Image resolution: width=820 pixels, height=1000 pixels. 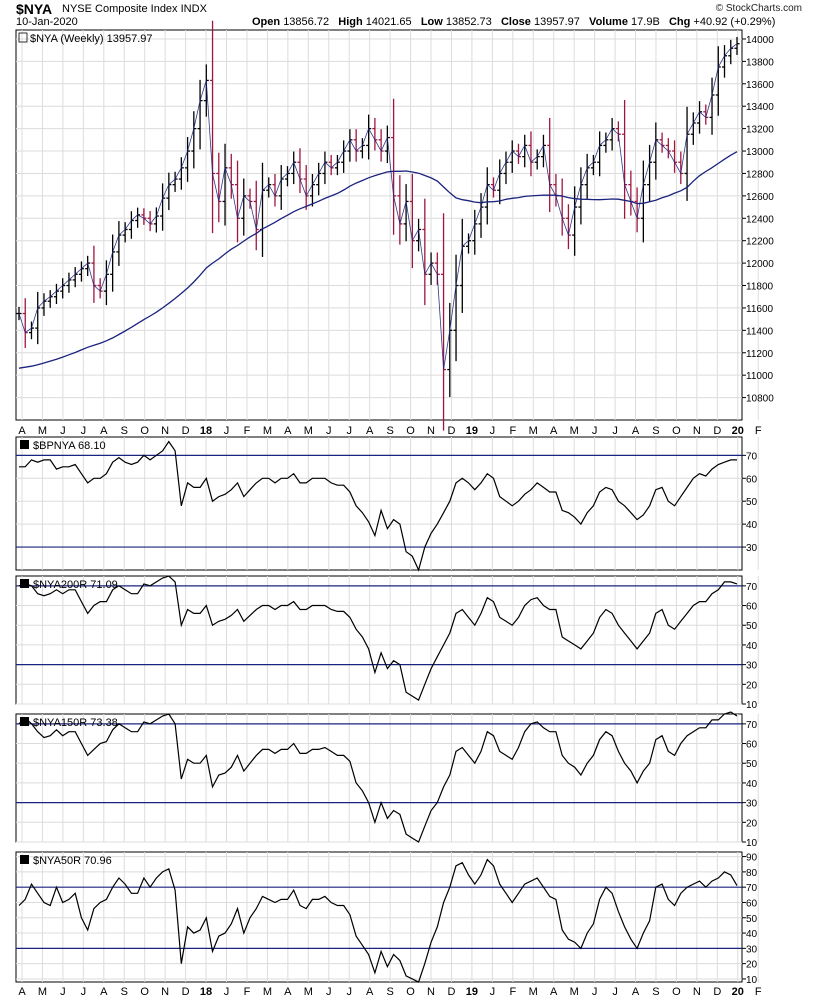 I want to click on copyright-label: © StockCharts.com, so click(x=758, y=8).